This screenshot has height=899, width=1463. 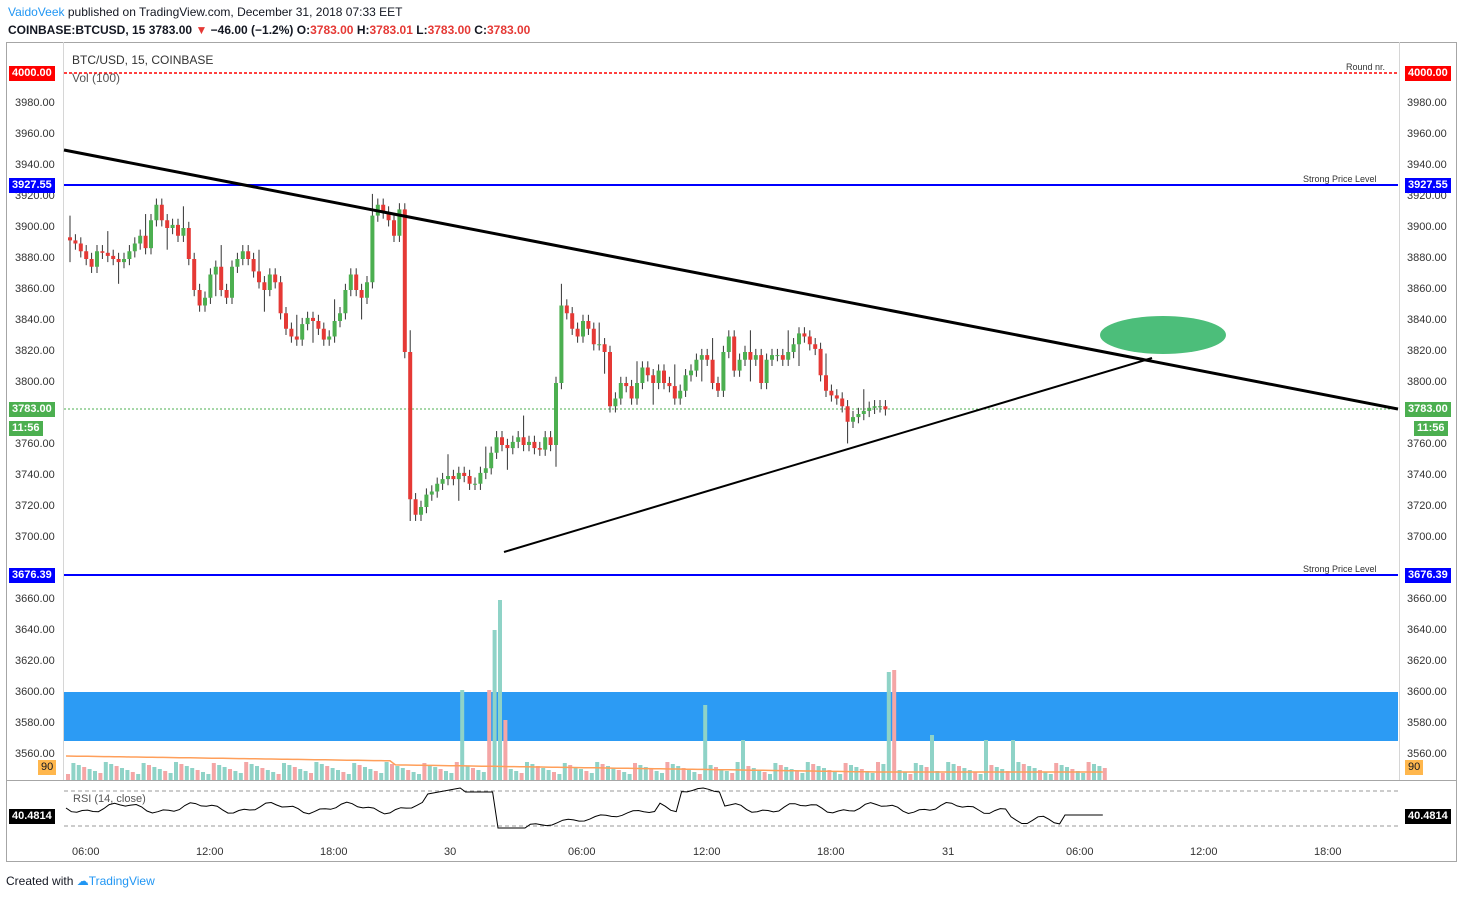 I want to click on rsi-value-tag-left: 40.4814, so click(x=32, y=816).